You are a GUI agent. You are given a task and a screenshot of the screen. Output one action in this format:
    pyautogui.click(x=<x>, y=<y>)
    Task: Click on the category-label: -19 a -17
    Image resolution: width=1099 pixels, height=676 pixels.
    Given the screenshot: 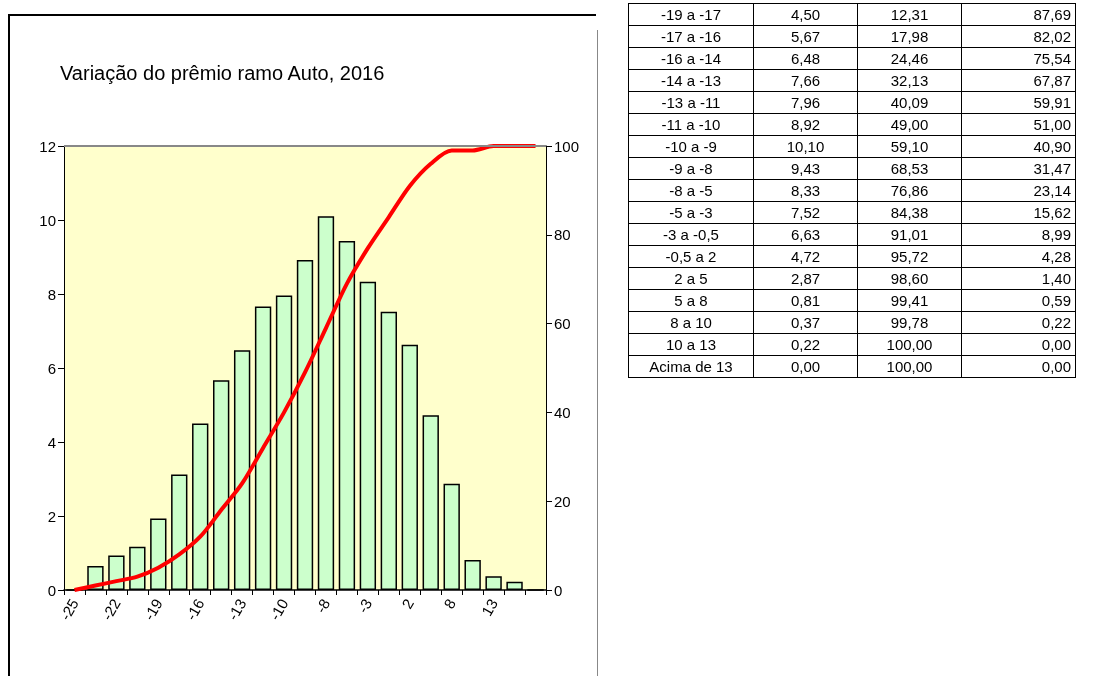 What is the action you would take?
    pyautogui.click(x=691, y=14)
    